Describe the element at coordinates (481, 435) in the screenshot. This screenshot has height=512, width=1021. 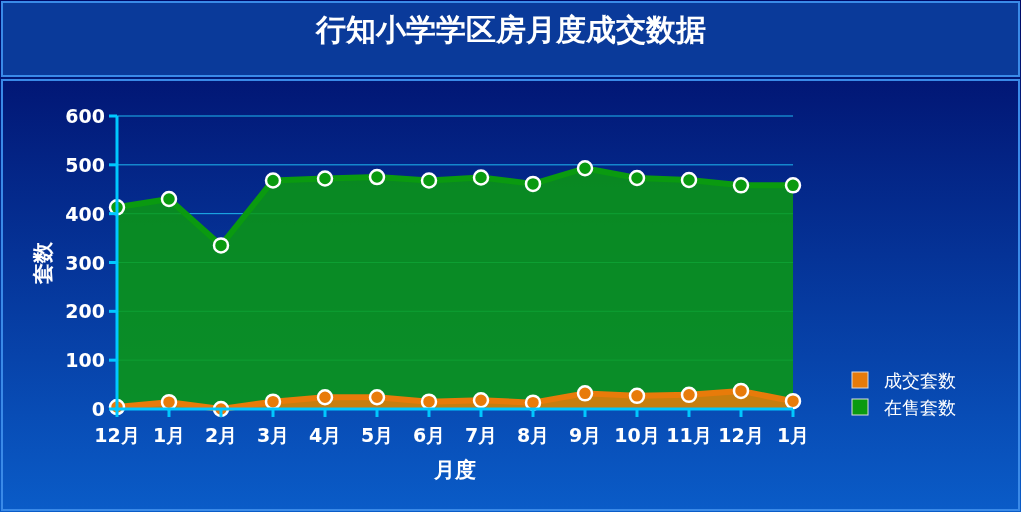
I see `x-tick-label: 7月` at that location.